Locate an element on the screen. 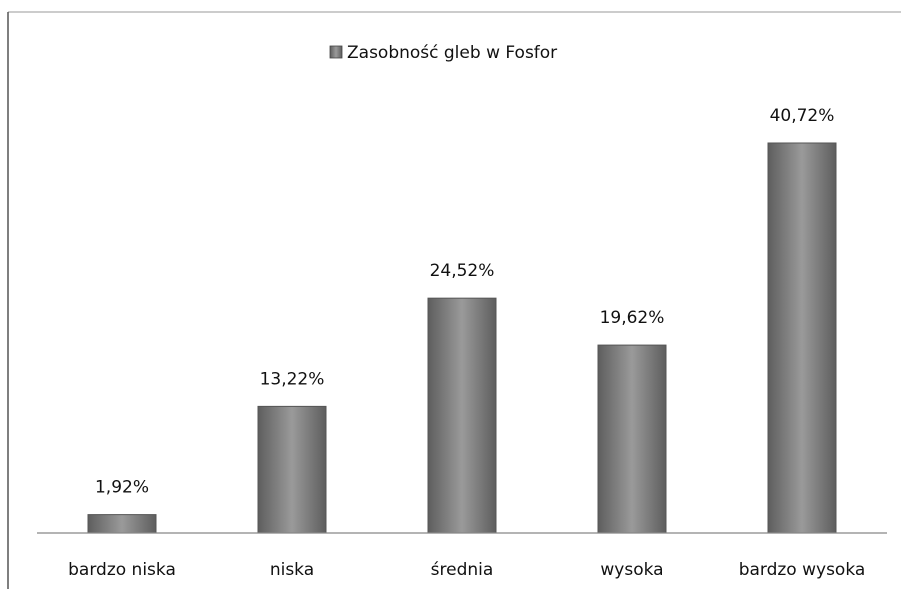 The image size is (901, 589). value-label: 1,92% is located at coordinates (122, 488).